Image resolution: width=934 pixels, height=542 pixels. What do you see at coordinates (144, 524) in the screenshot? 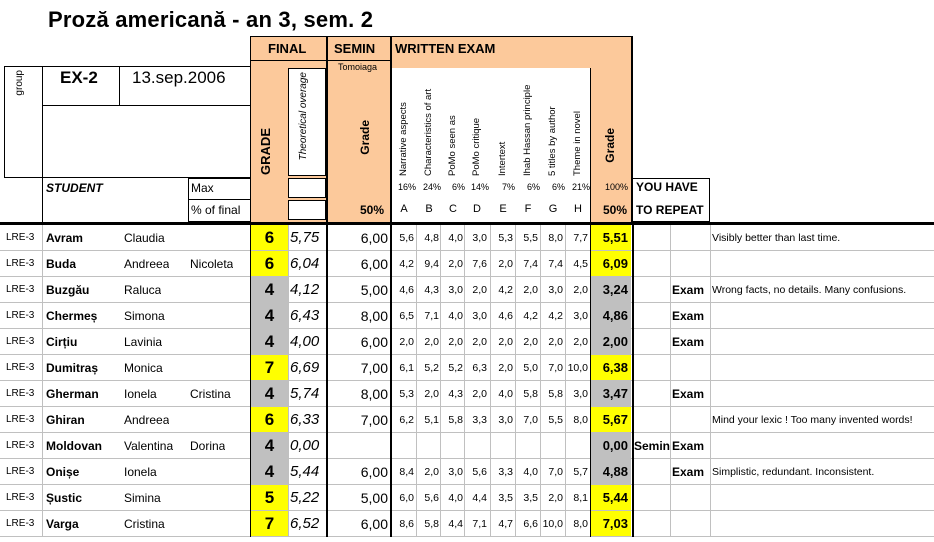
I see `first-name-cell: Cristina` at bounding box center [144, 524].